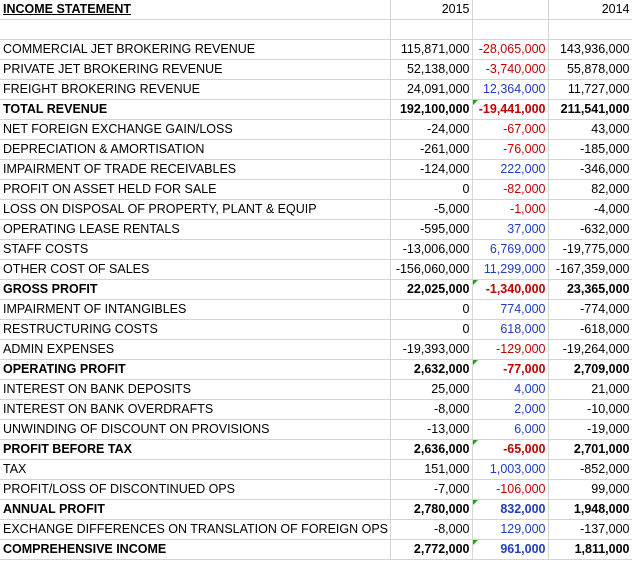 The width and height of the screenshot is (632, 562). I want to click on line-item-label: NET FOREIGN EXCHANGE GAIN/LOSS, so click(195, 129).